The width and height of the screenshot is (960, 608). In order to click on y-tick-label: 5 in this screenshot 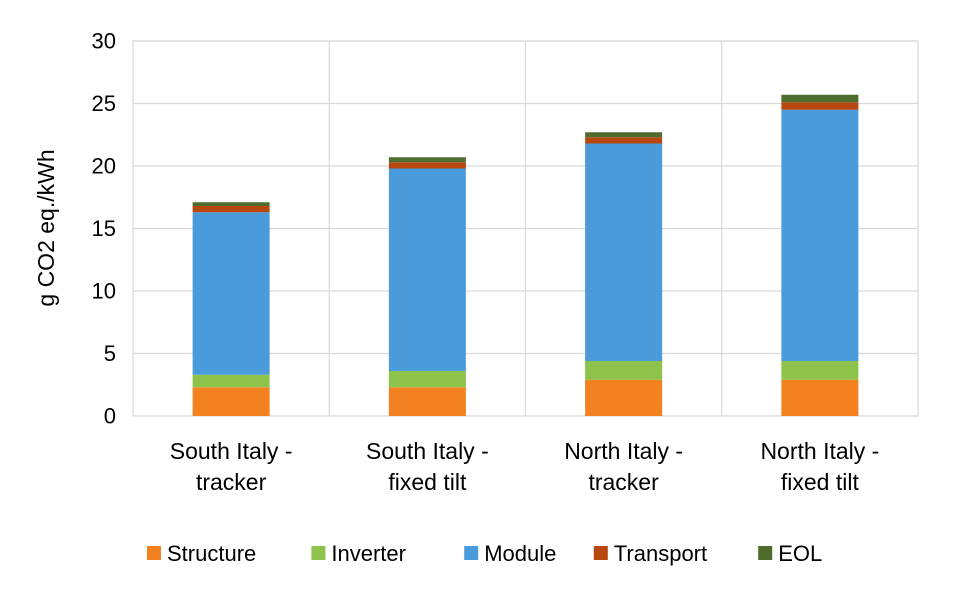, I will do `click(110, 353)`.